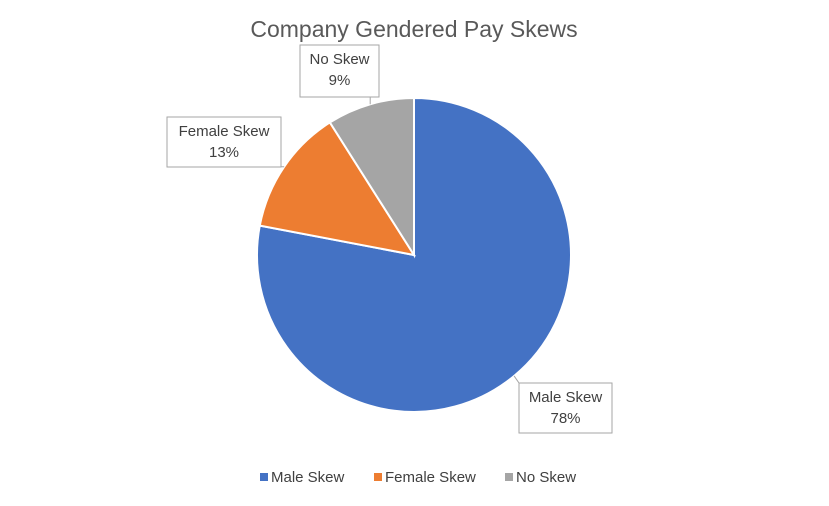 The image size is (829, 506). I want to click on data-label-value: 78%, so click(565, 418).